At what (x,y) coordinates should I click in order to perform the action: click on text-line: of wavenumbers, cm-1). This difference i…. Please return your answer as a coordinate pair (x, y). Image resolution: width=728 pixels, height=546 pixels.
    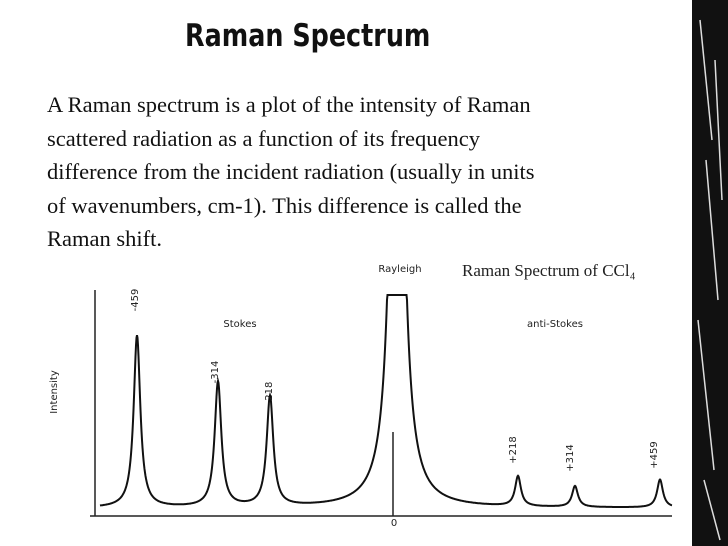
    Looking at the image, I should click on (284, 205).